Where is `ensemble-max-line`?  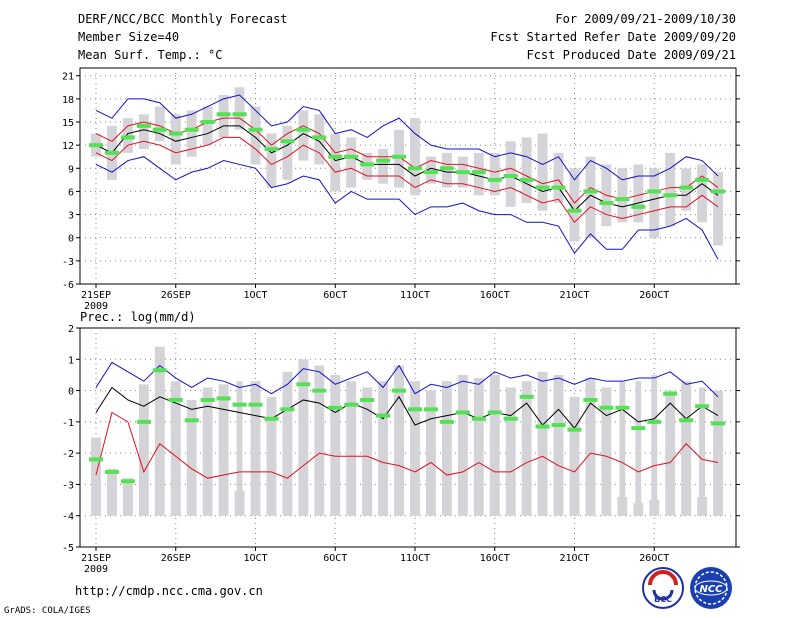
ensemble-max-line is located at coordinates (407, 379).